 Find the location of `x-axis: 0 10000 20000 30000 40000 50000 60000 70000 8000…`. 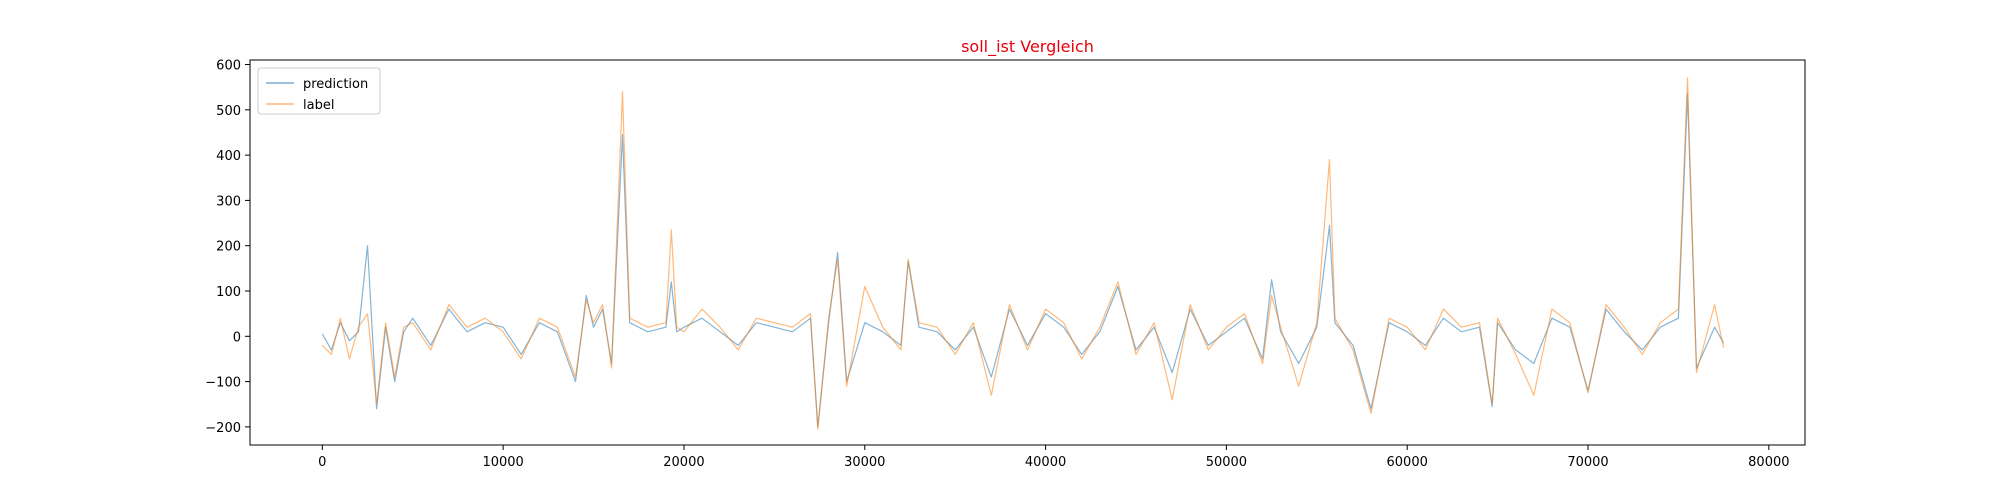

x-axis: 0 10000 20000 30000 40000 50000 60000 70000 8000… is located at coordinates (1054, 457).